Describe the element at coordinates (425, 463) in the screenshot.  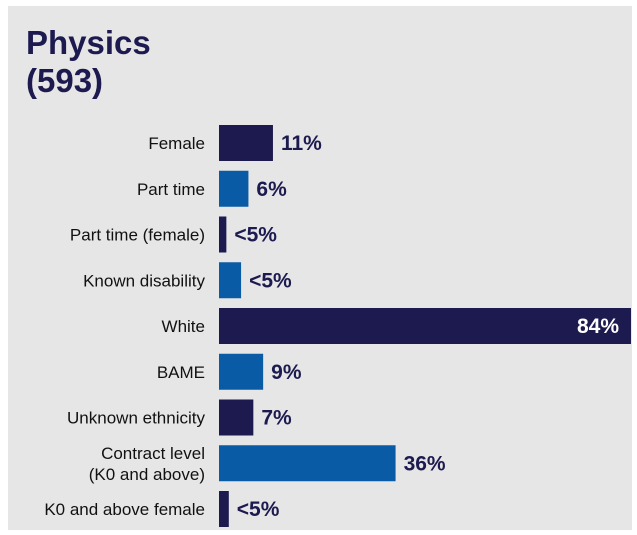
I see `value-label: 36%` at that location.